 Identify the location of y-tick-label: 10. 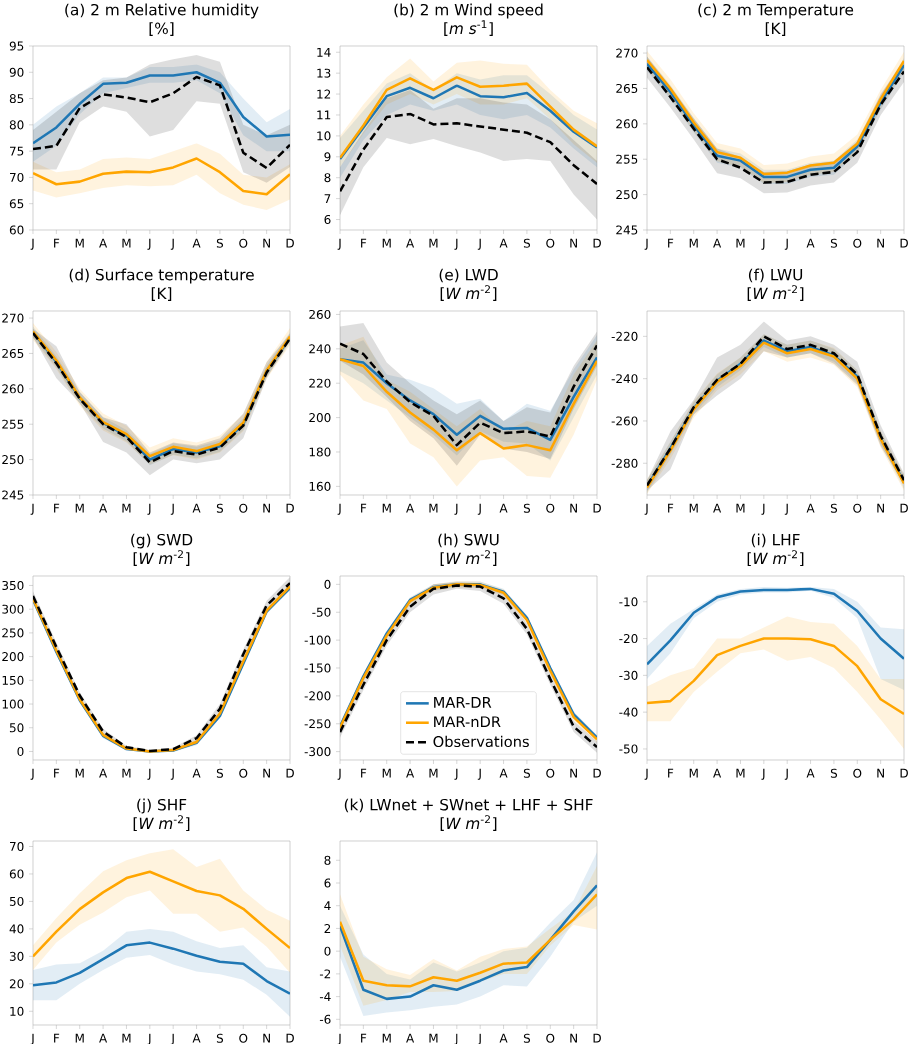
(324, 136).